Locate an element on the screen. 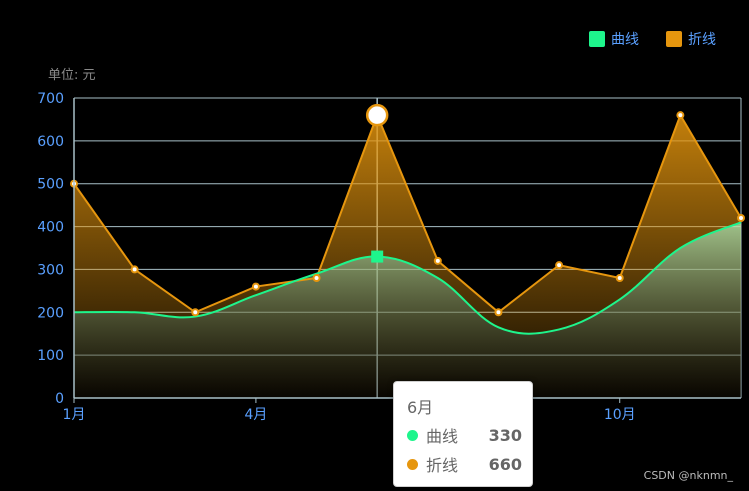 Image resolution: width=749 pixels, height=491 pixels. tooltip-series-value: 660 is located at coordinates (505, 464).